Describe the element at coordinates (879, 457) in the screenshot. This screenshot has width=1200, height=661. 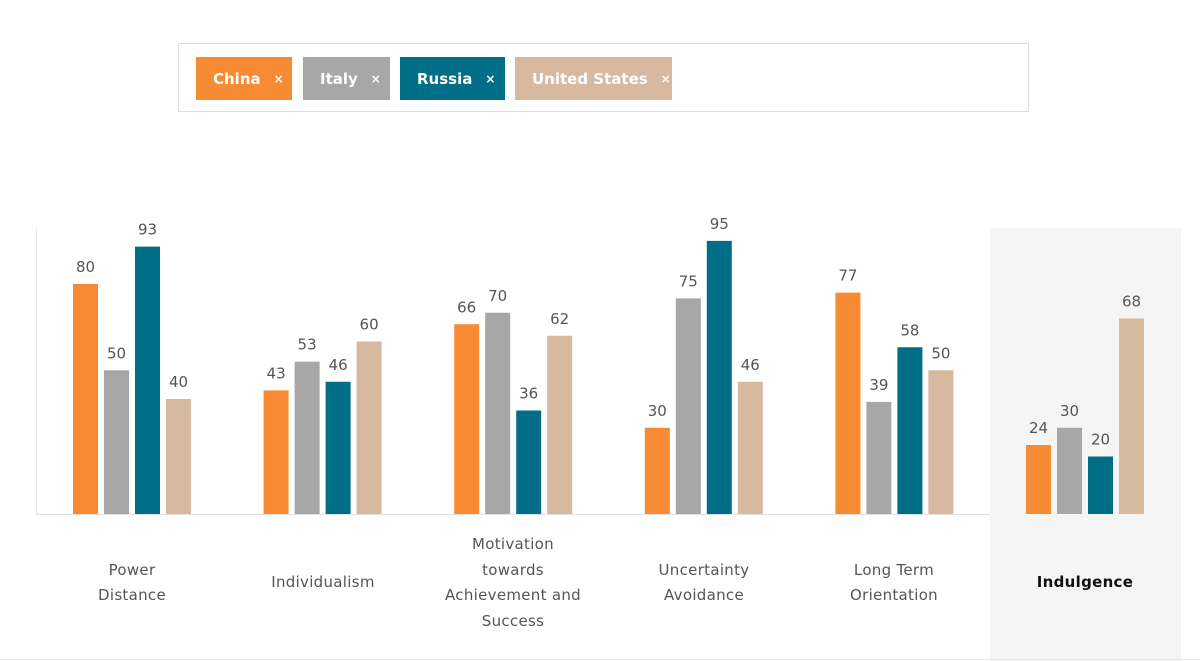
I see `bar-italy-long-term-orientation` at that location.